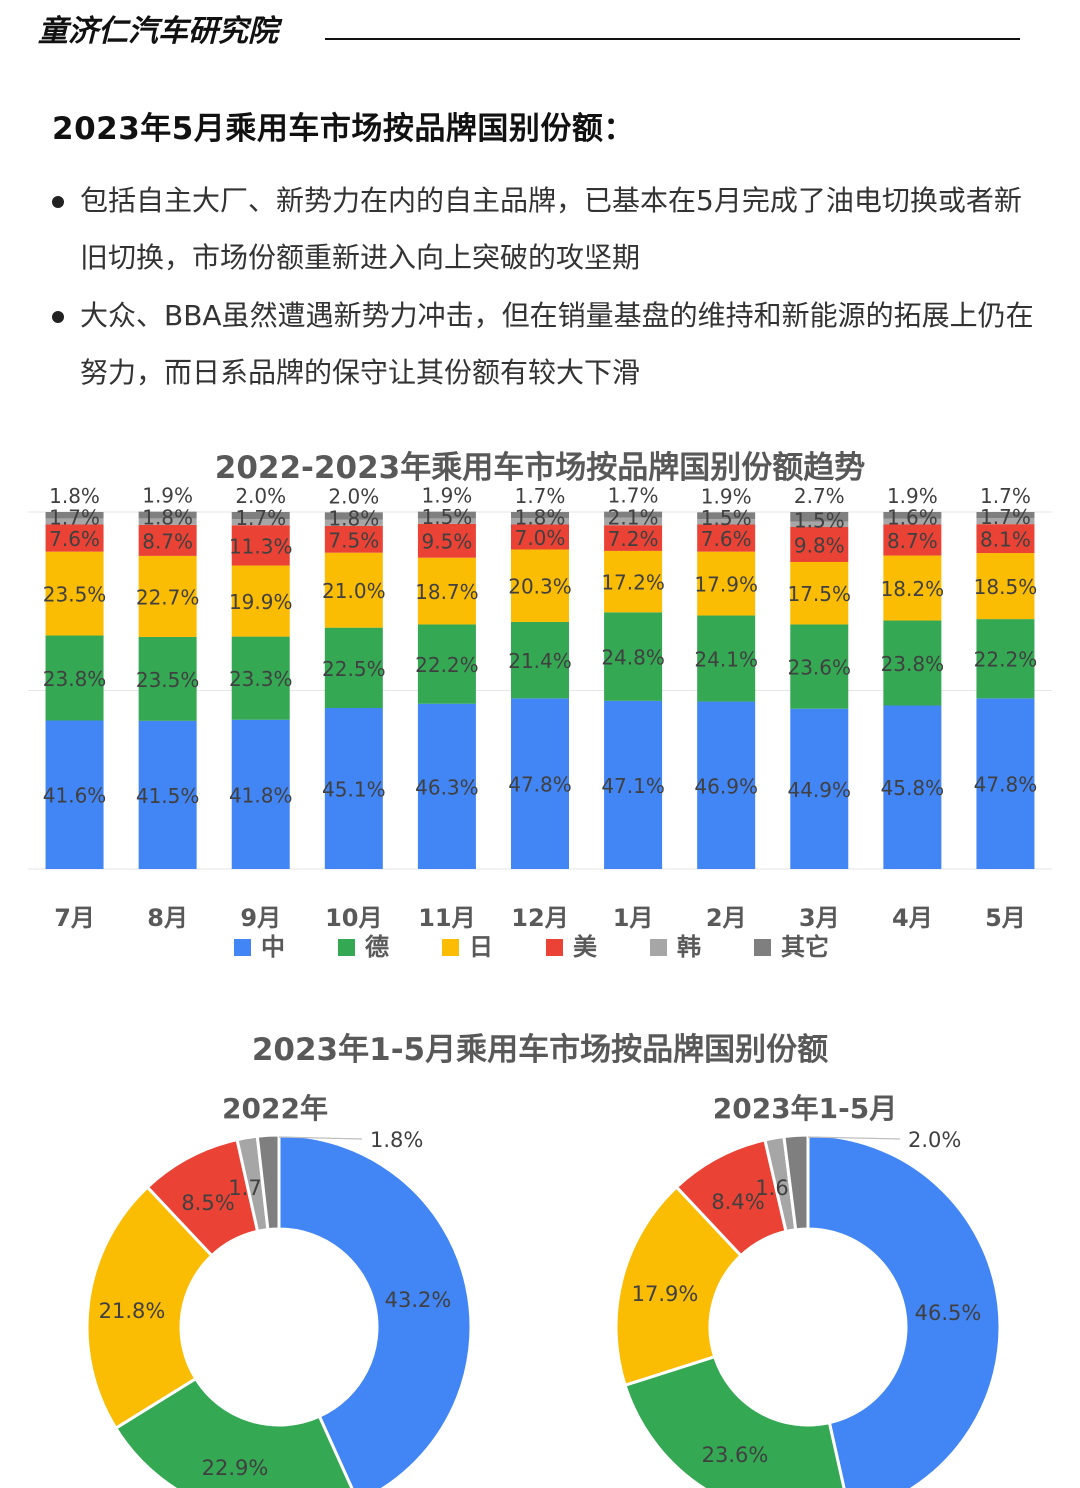  I want to click on category-label: 1月, so click(633, 918).